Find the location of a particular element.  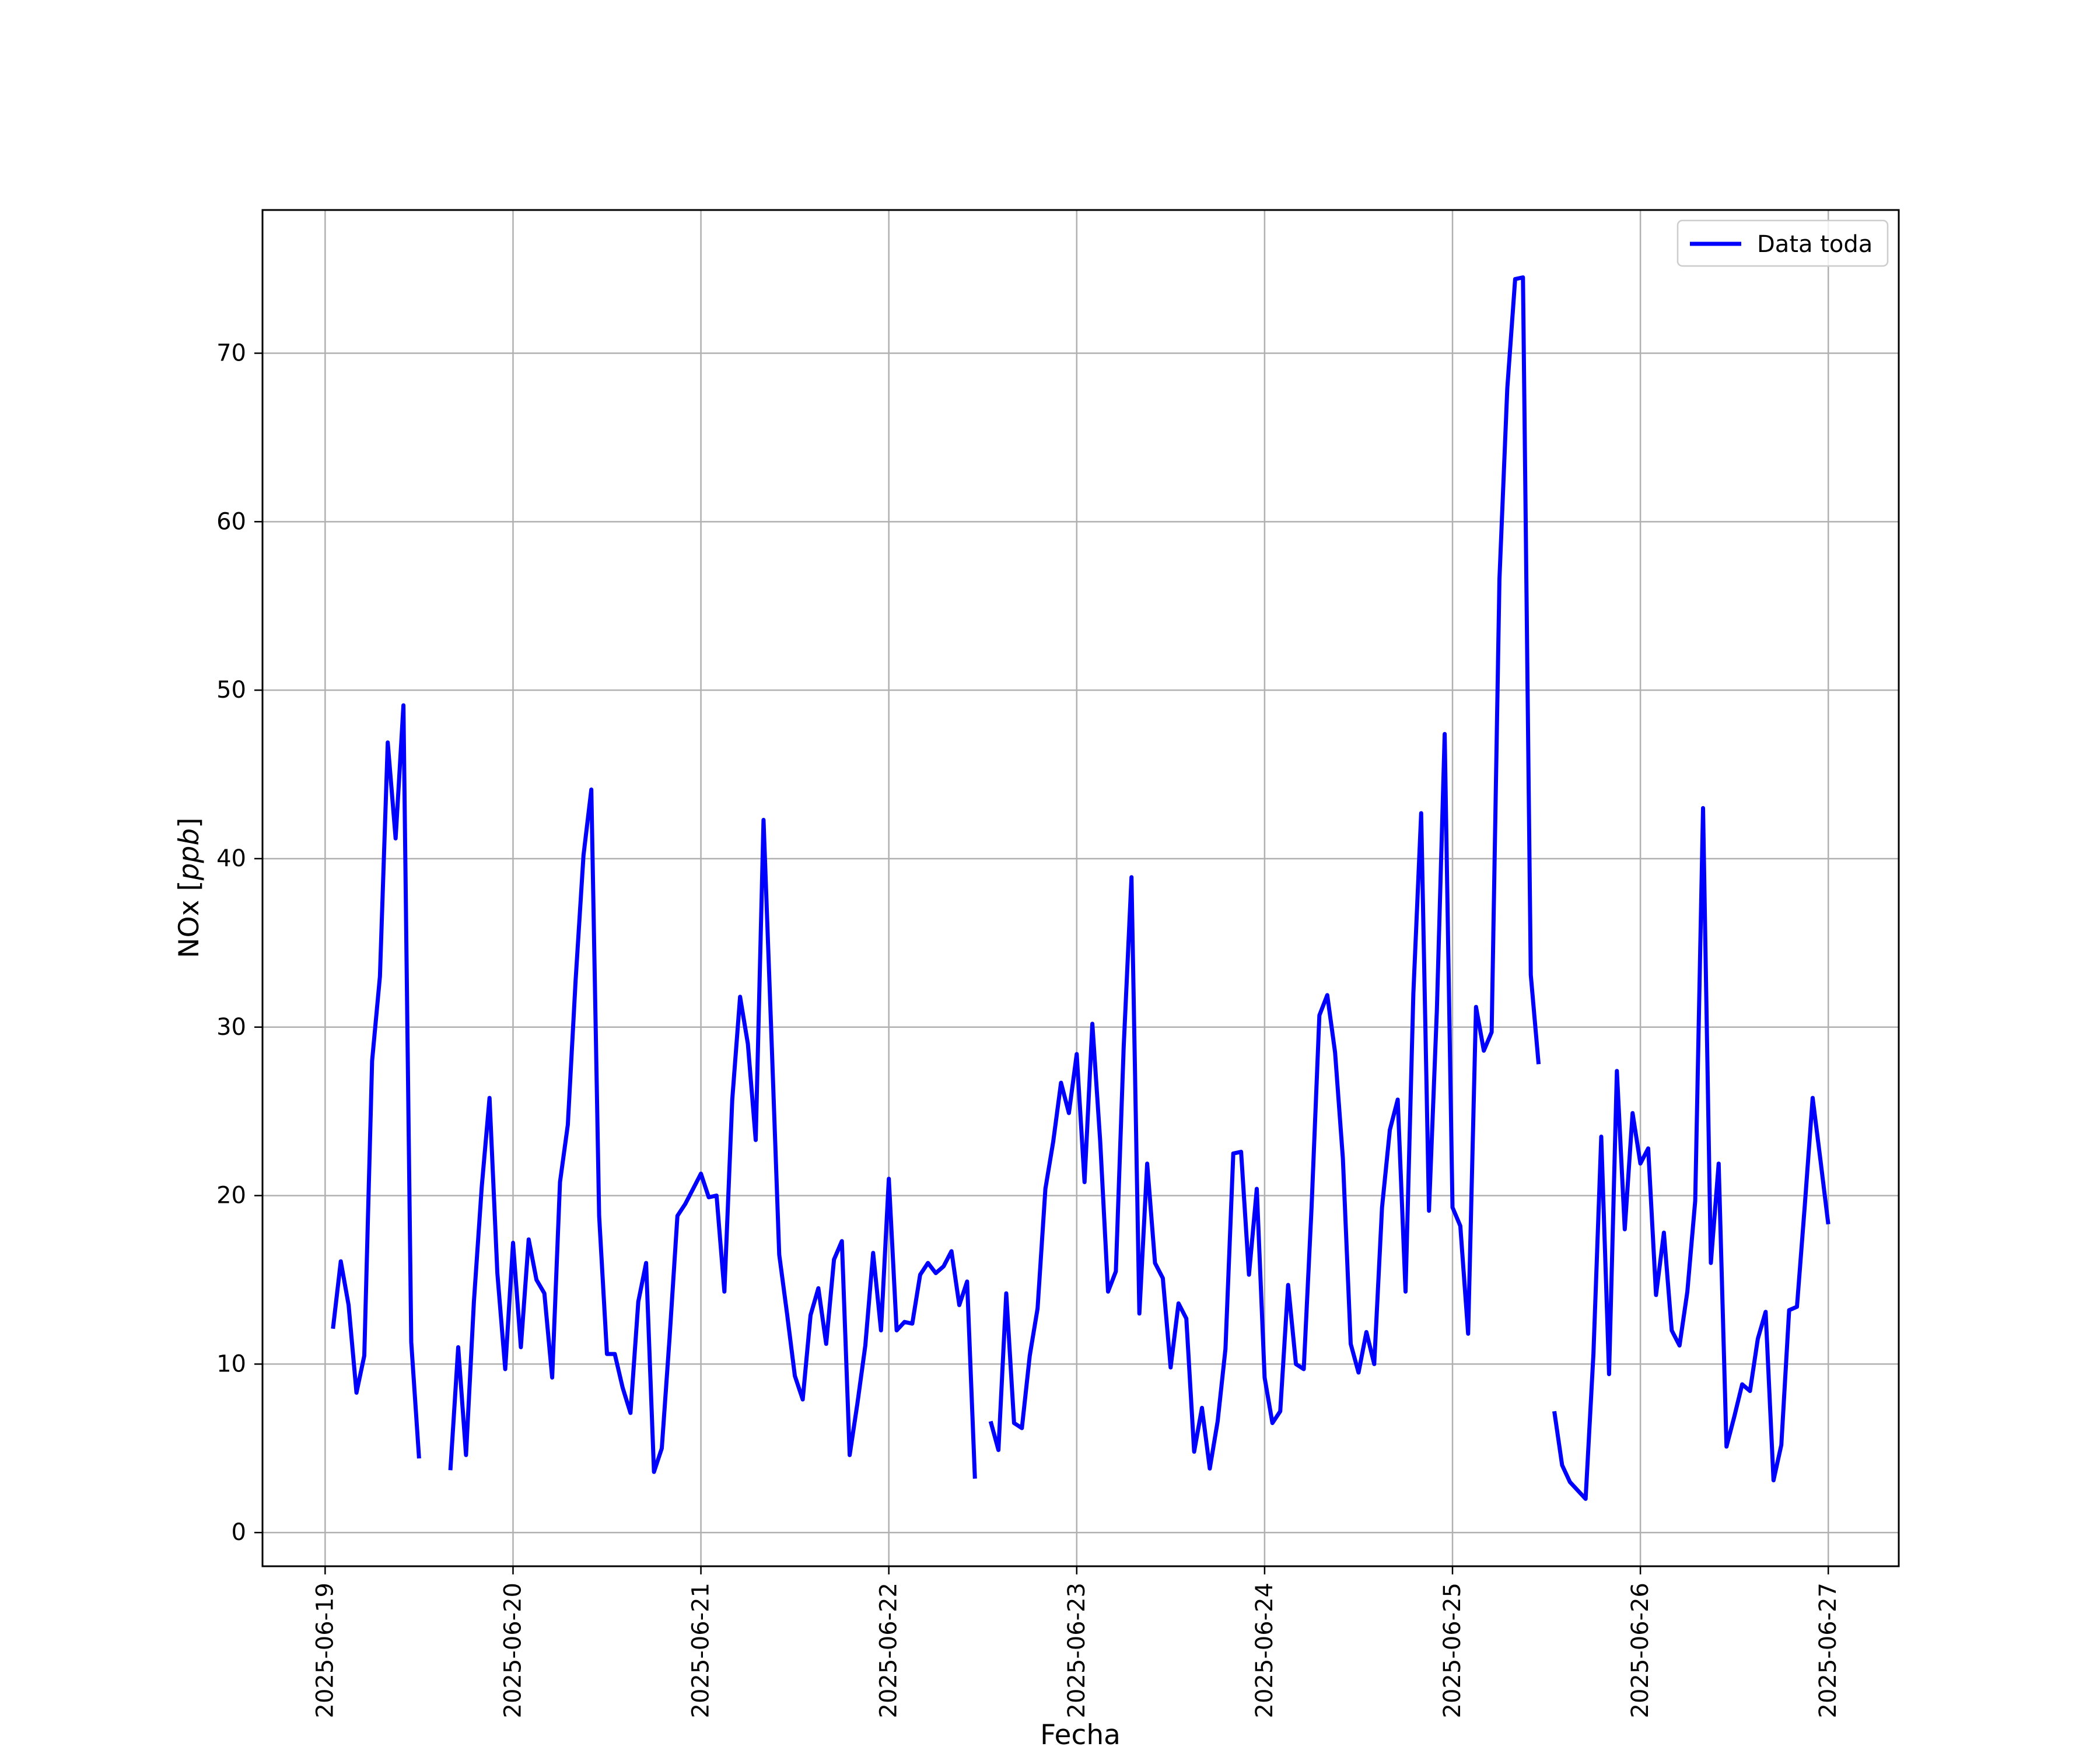

y-tick-label: 0 is located at coordinates (239, 1532).